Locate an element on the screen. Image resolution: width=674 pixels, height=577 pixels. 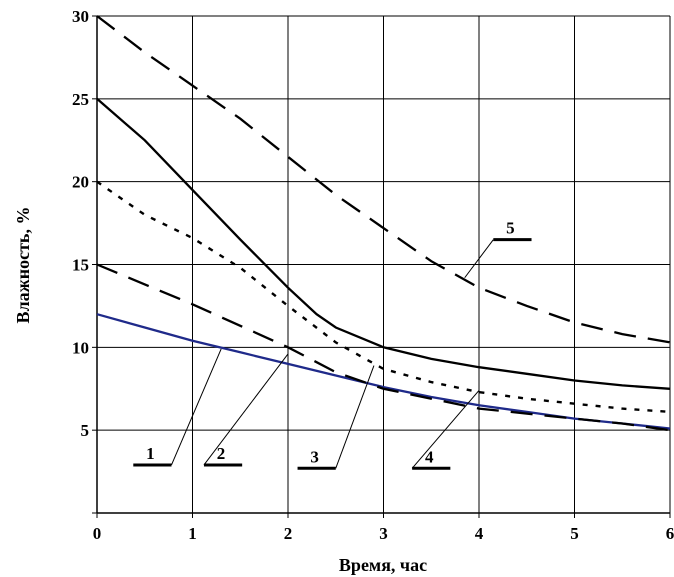
x-tick-label-2: 2 is located at coordinates (288, 533).